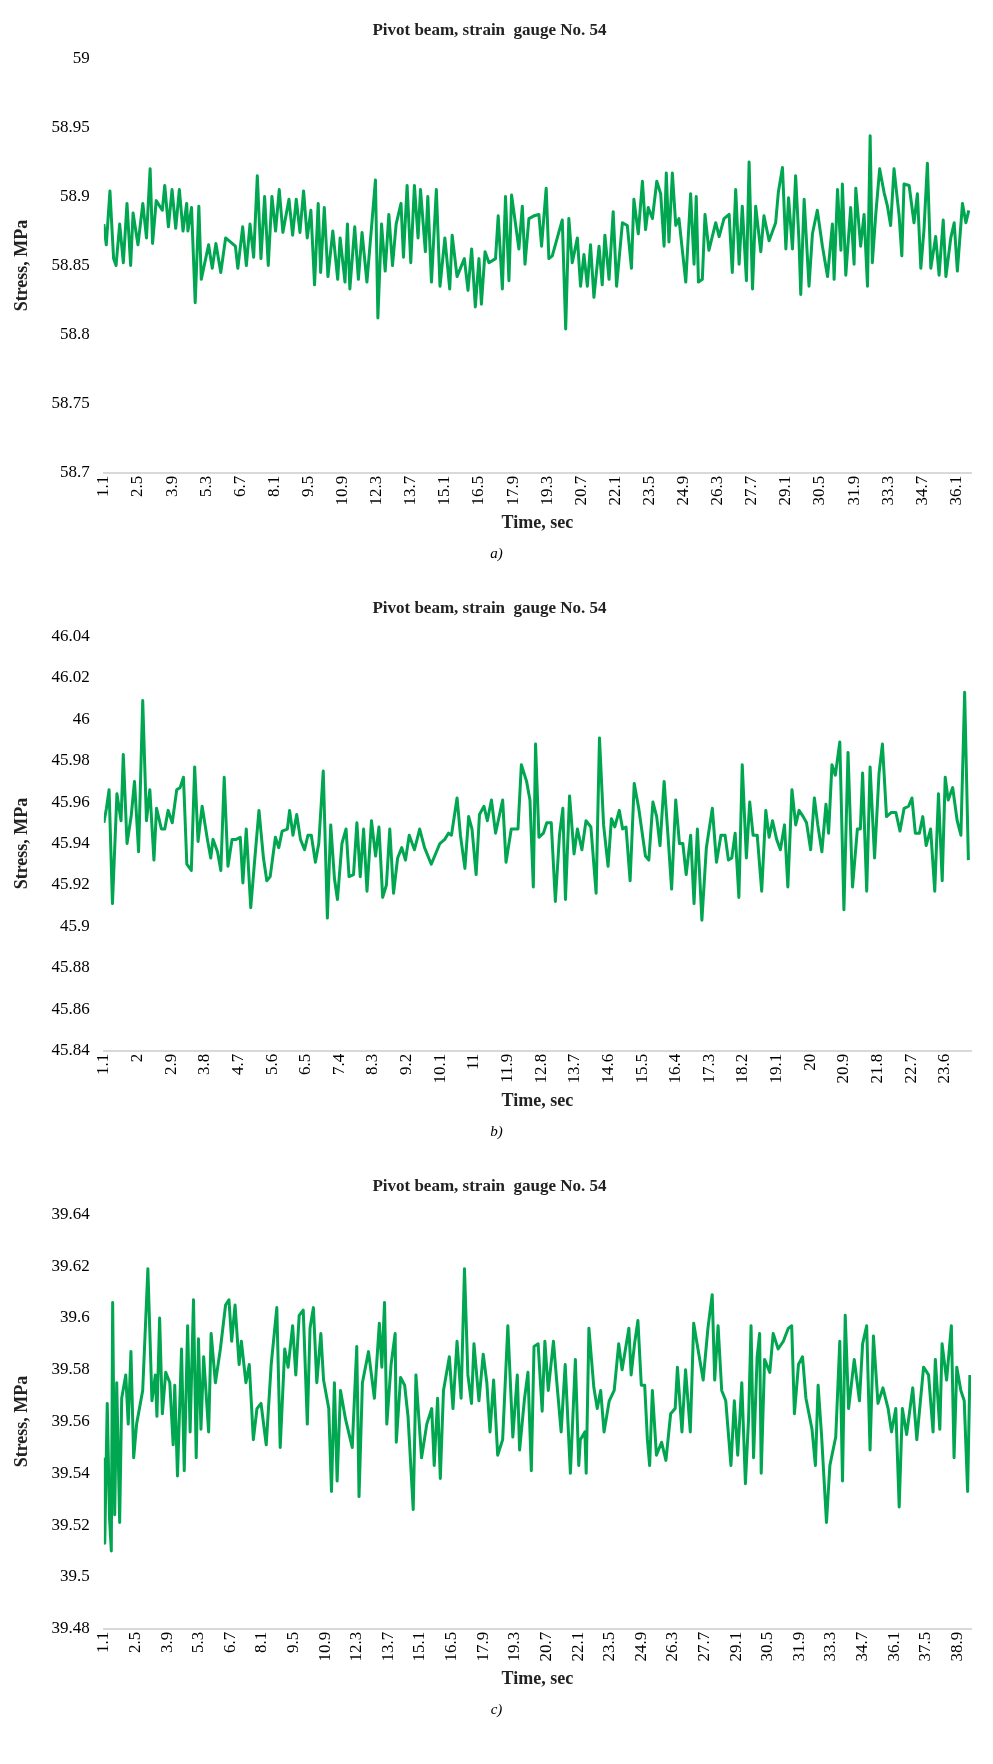 The width and height of the screenshot is (993, 1764). Describe the element at coordinates (70, 801) in the screenshot. I see `y-tick-label: 45.96` at that location.